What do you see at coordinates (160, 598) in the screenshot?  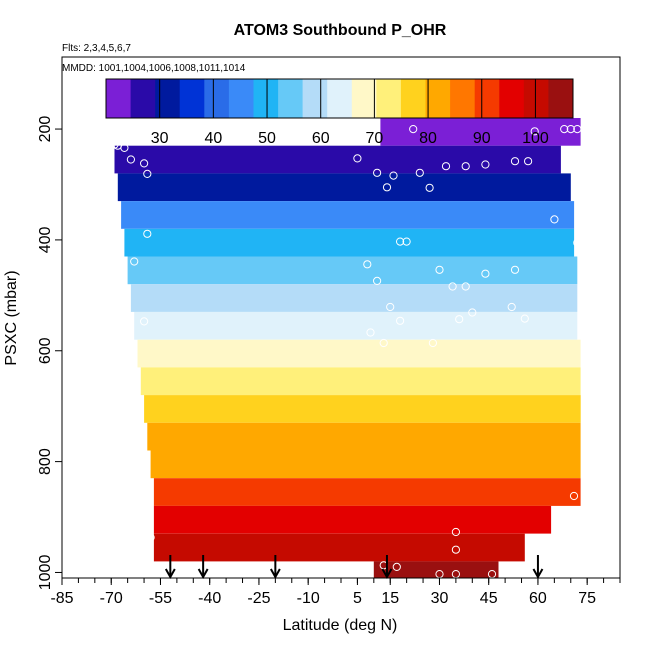 I see `x-tick-label: -55` at bounding box center [160, 598].